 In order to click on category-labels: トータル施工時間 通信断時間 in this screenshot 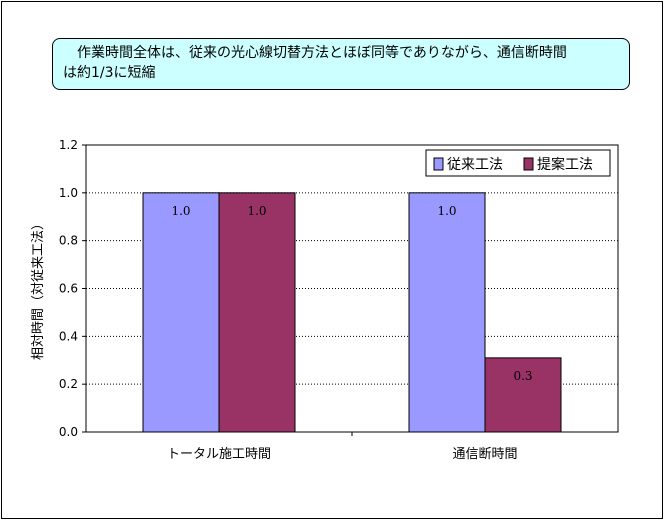, I will do `click(342, 447)`.